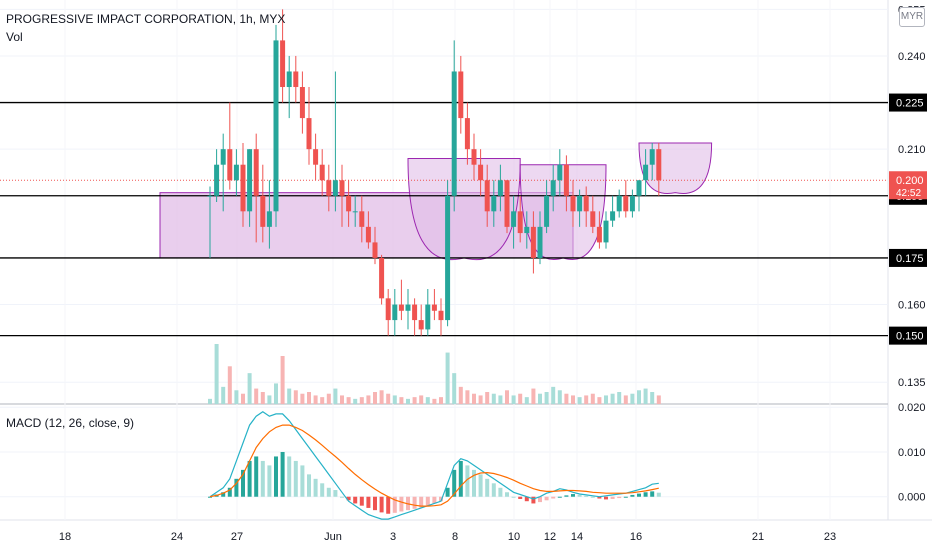 Image resolution: width=932 pixels, height=550 pixels. I want to click on pattern-drawings, so click(436, 201).